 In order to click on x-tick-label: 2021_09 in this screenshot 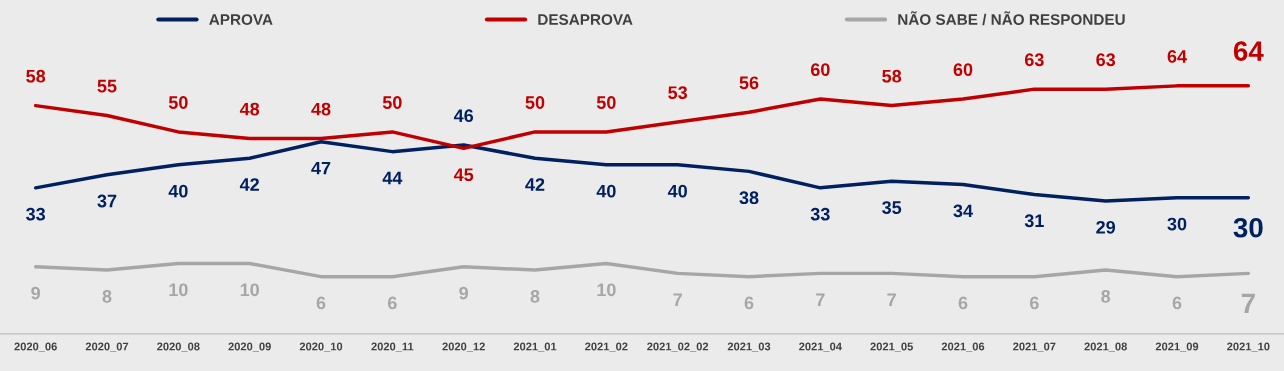, I will do `click(1177, 347)`.